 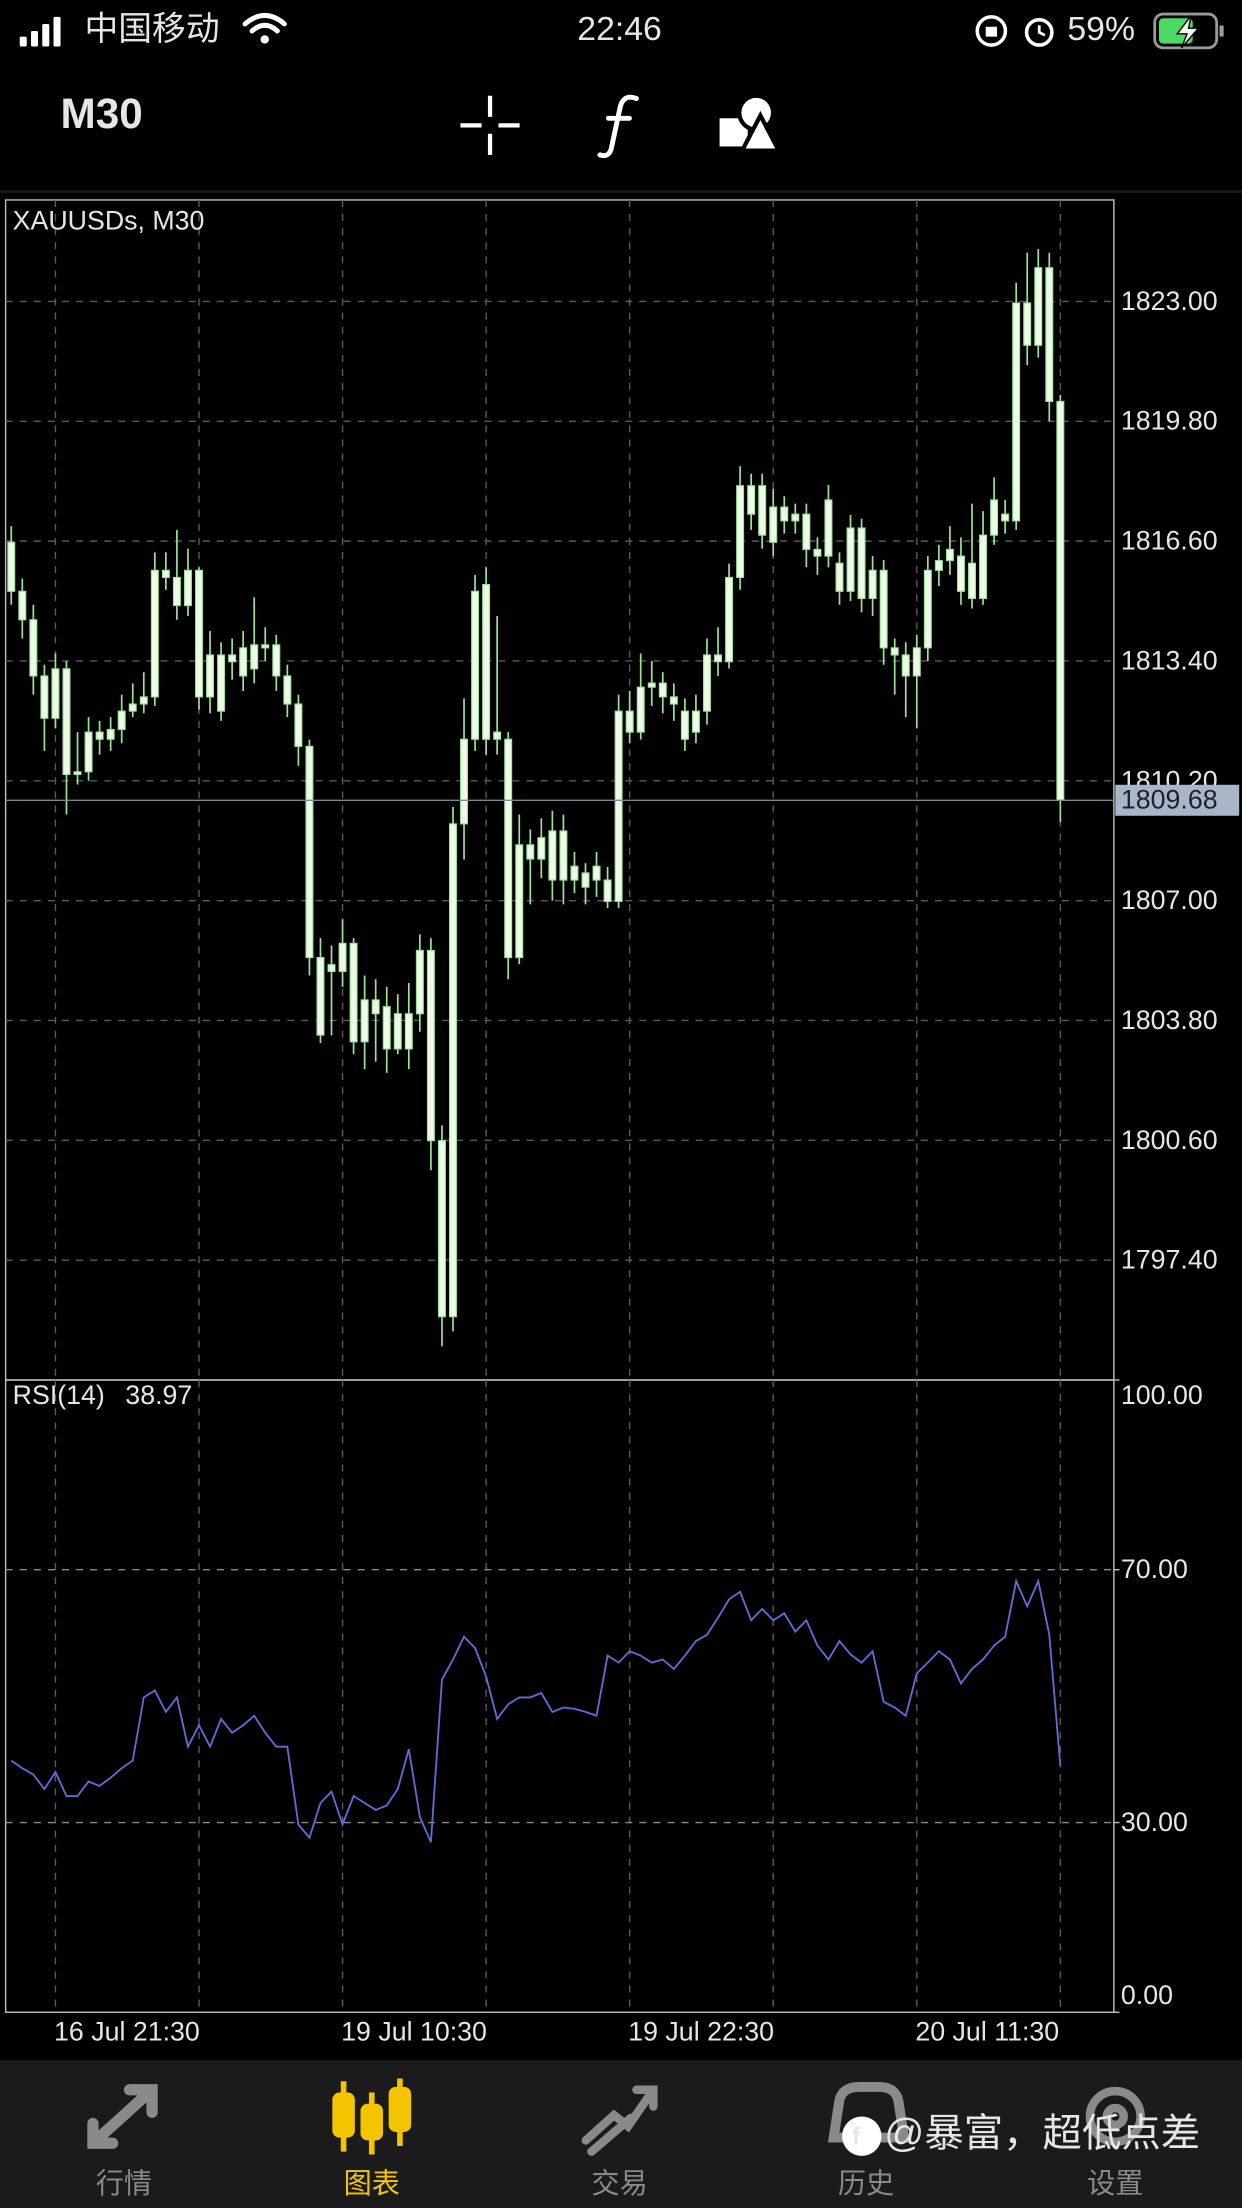 What do you see at coordinates (1154, 1569) in the screenshot?
I see `y-tick-label: 70.00` at bounding box center [1154, 1569].